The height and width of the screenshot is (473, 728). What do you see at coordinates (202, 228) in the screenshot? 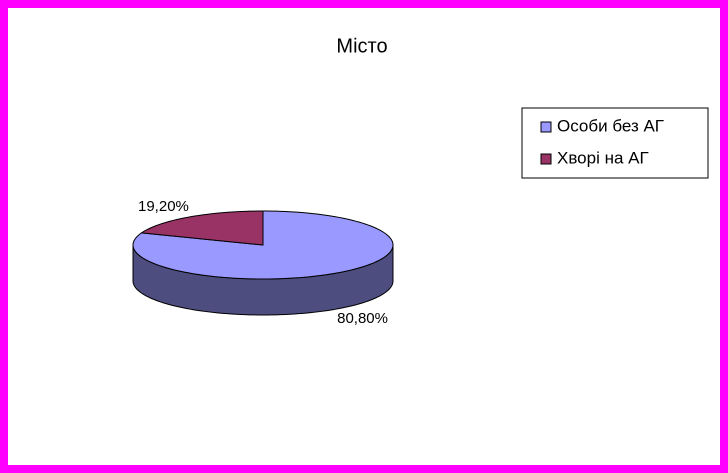
I see `pie-slice` at bounding box center [202, 228].